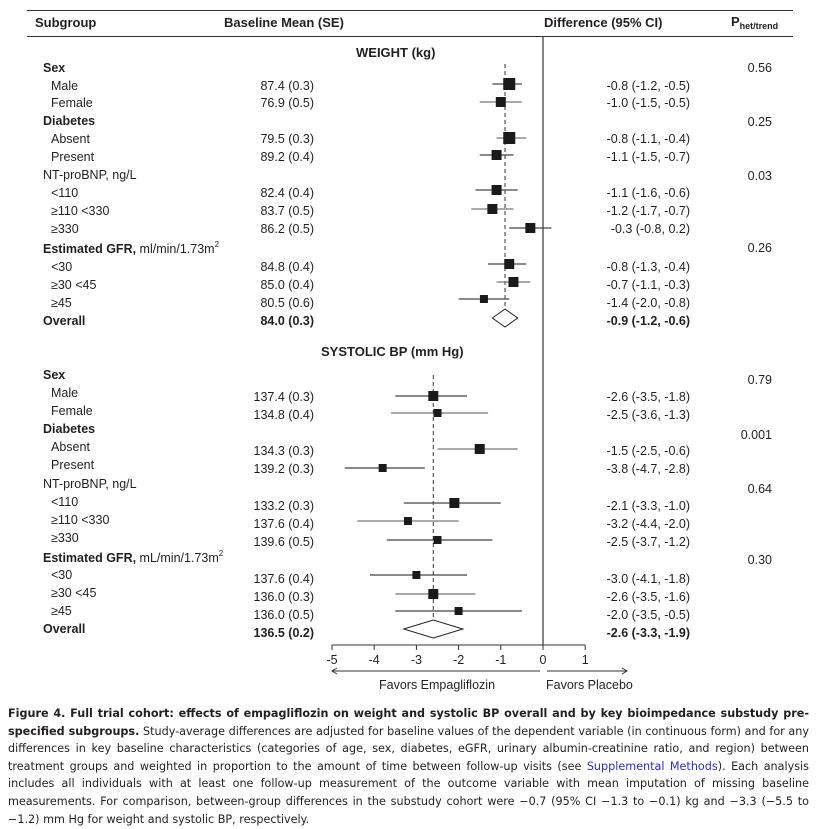  Describe the element at coordinates (759, 26) in the screenshot. I see `header-p-sub: het/trend` at that location.